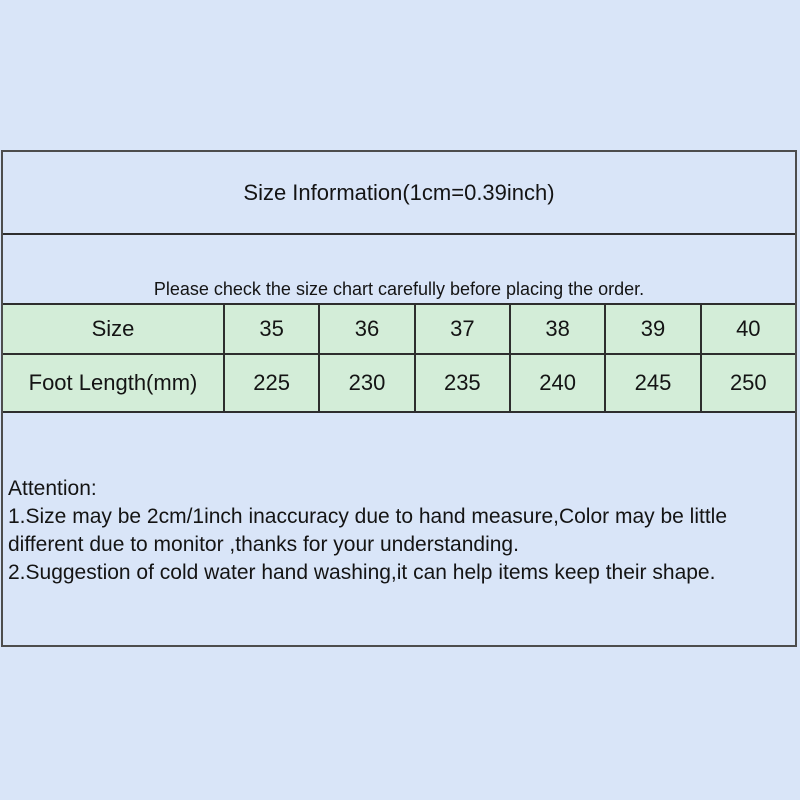 The image size is (800, 800). Describe the element at coordinates (747, 329) in the screenshot. I see `size-value-cell: 40` at that location.